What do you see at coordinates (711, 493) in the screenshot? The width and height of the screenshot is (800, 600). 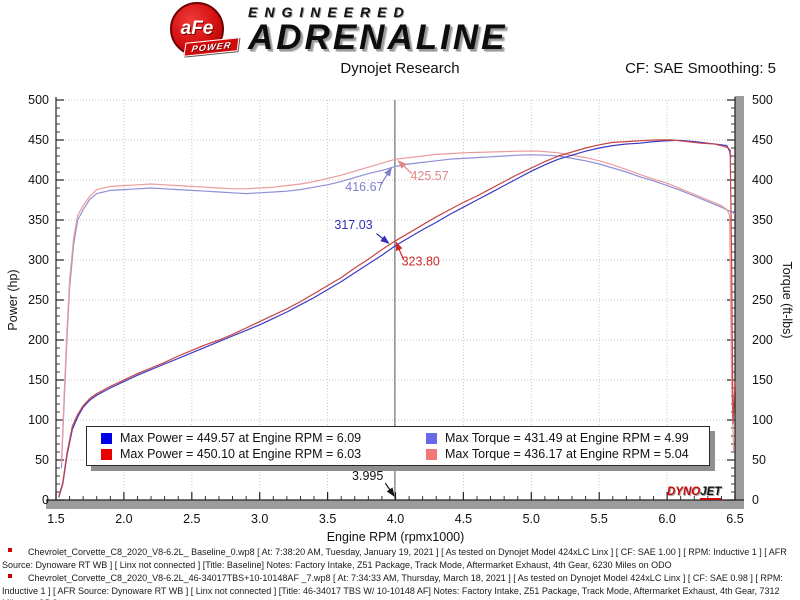 I see `dynojet-logo-jet: JET` at bounding box center [711, 493].